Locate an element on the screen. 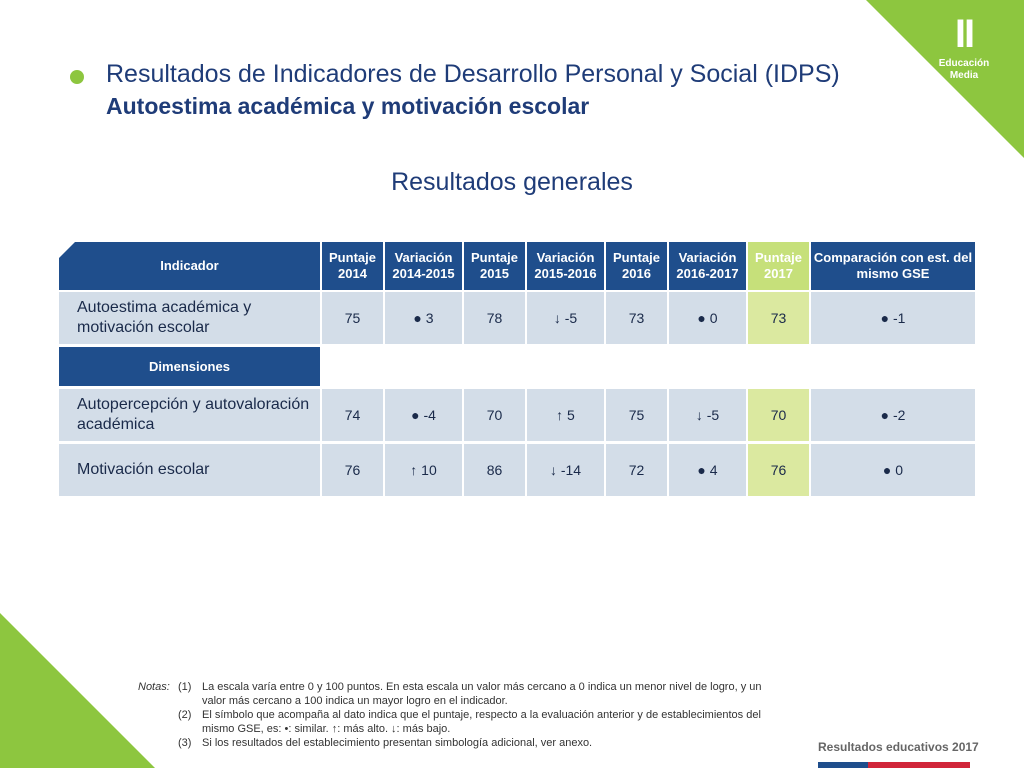 The width and height of the screenshot is (1024, 768). cell-puntaje-2014: 74 is located at coordinates (352, 415).